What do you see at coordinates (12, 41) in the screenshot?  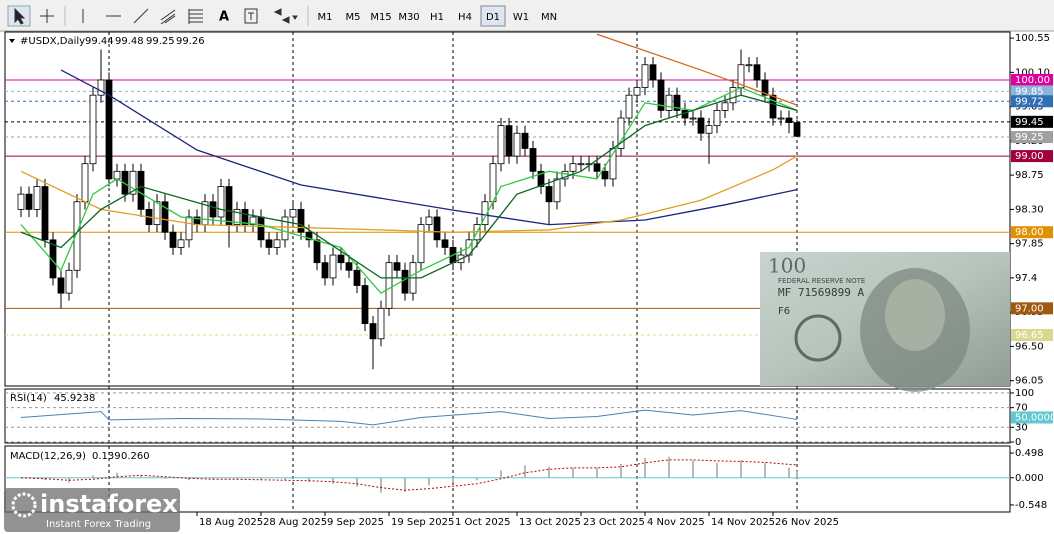 I see `symbol-menu-arrow` at bounding box center [12, 41].